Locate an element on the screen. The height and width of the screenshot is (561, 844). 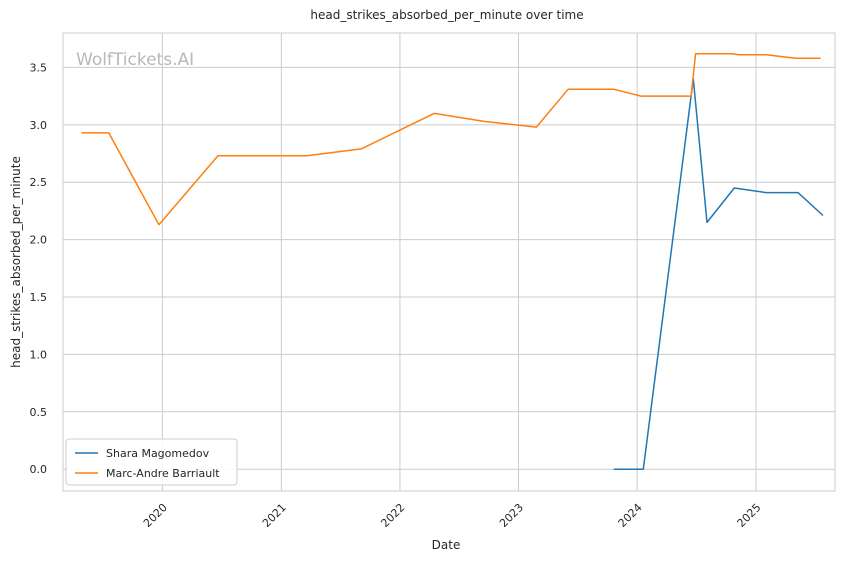
legend-label-shara-magomedov: Shara Magomedov is located at coordinates (158, 453).